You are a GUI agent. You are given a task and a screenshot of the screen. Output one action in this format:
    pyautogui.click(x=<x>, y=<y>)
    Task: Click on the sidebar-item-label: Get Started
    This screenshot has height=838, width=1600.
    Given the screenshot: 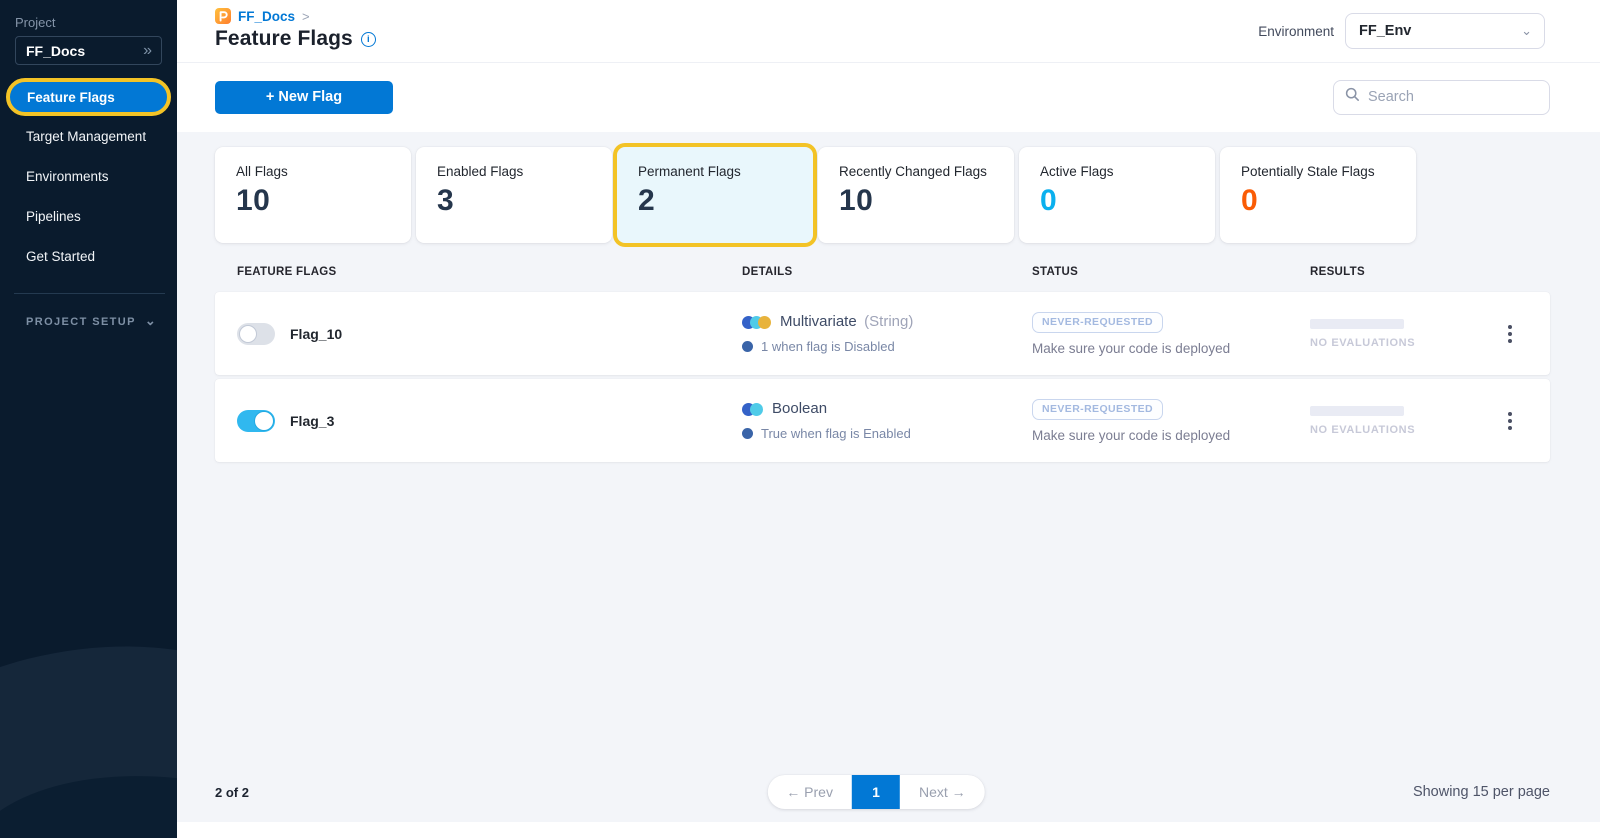 What is the action you would take?
    pyautogui.click(x=61, y=256)
    